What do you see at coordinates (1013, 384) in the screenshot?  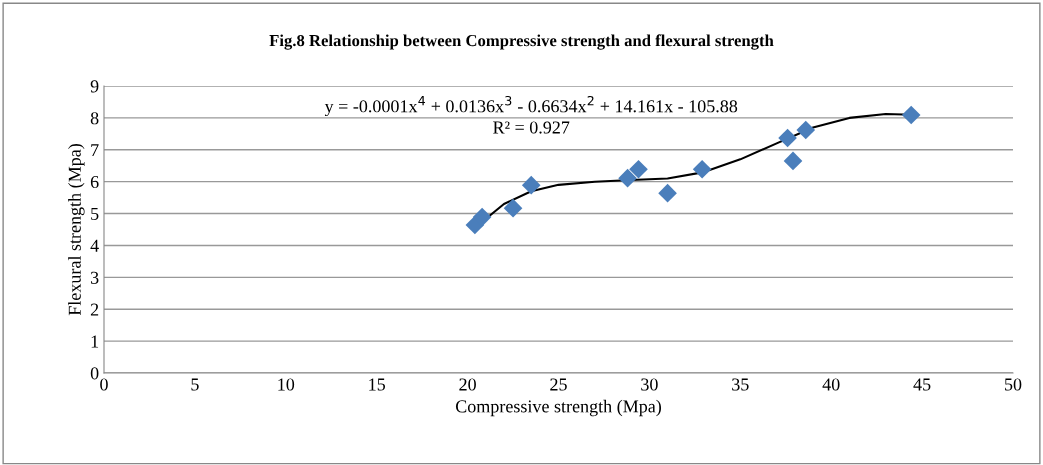 I see `x-tick-label: 50` at bounding box center [1013, 384].